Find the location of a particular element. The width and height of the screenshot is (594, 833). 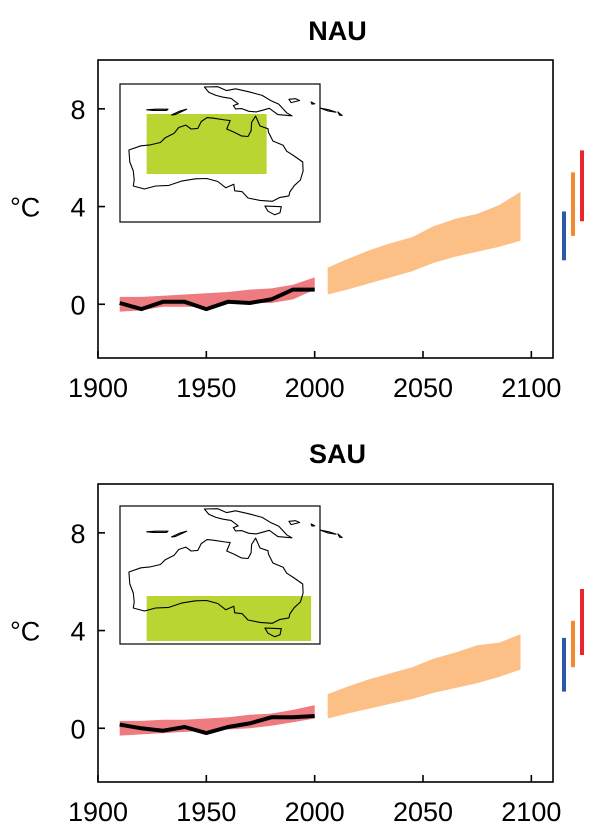

panel-title: SAU is located at coordinates (337, 454).